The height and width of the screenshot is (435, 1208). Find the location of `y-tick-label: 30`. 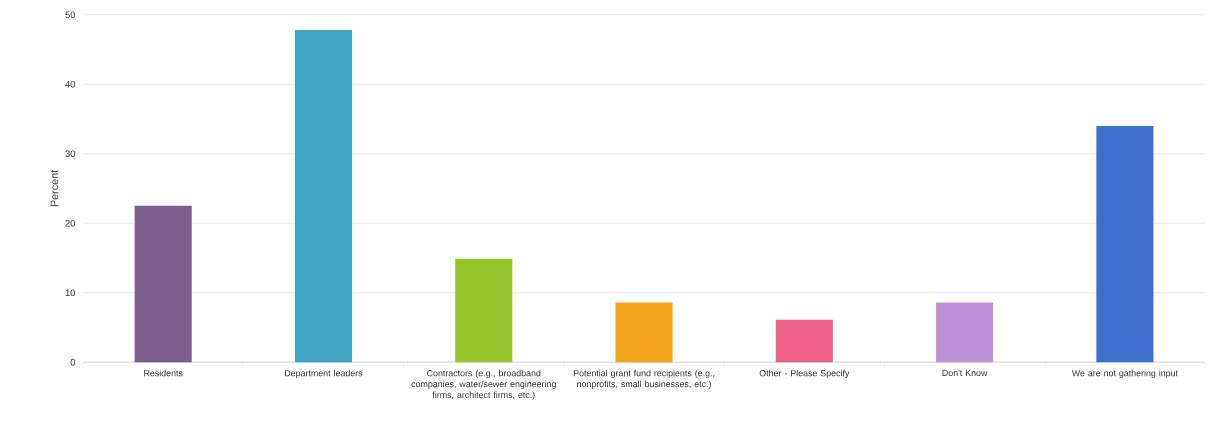

y-tick-label: 30 is located at coordinates (70, 154).